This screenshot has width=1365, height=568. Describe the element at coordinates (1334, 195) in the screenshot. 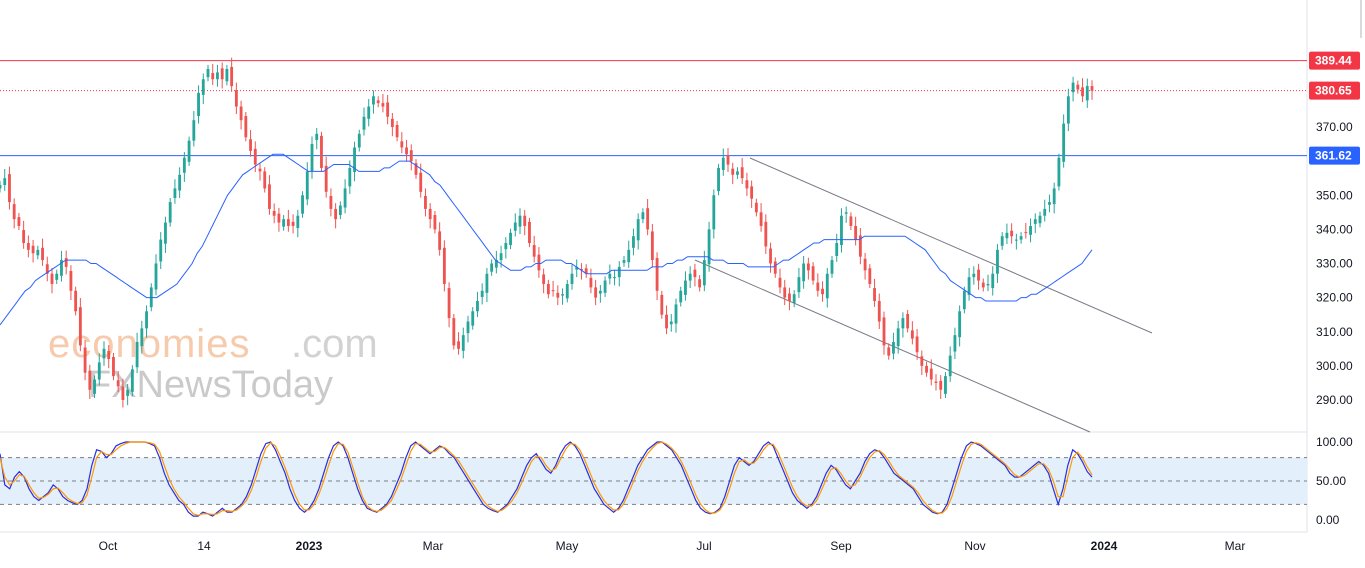

I see `price-tick-label: 350.00` at that location.